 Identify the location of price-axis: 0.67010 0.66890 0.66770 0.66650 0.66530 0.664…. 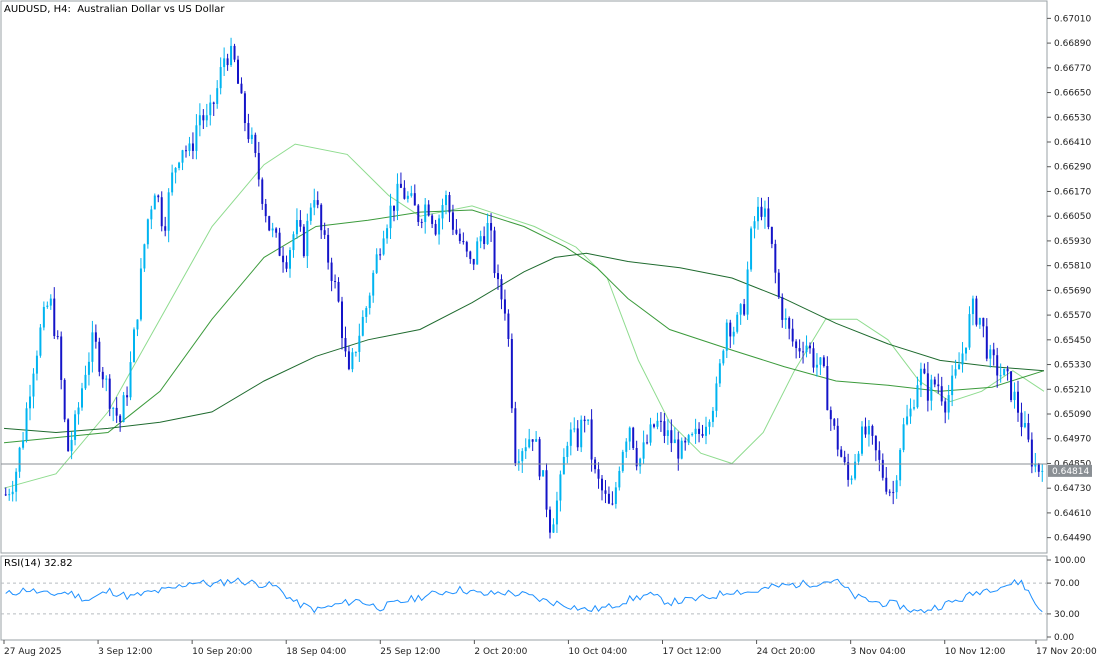
(1069, 279).